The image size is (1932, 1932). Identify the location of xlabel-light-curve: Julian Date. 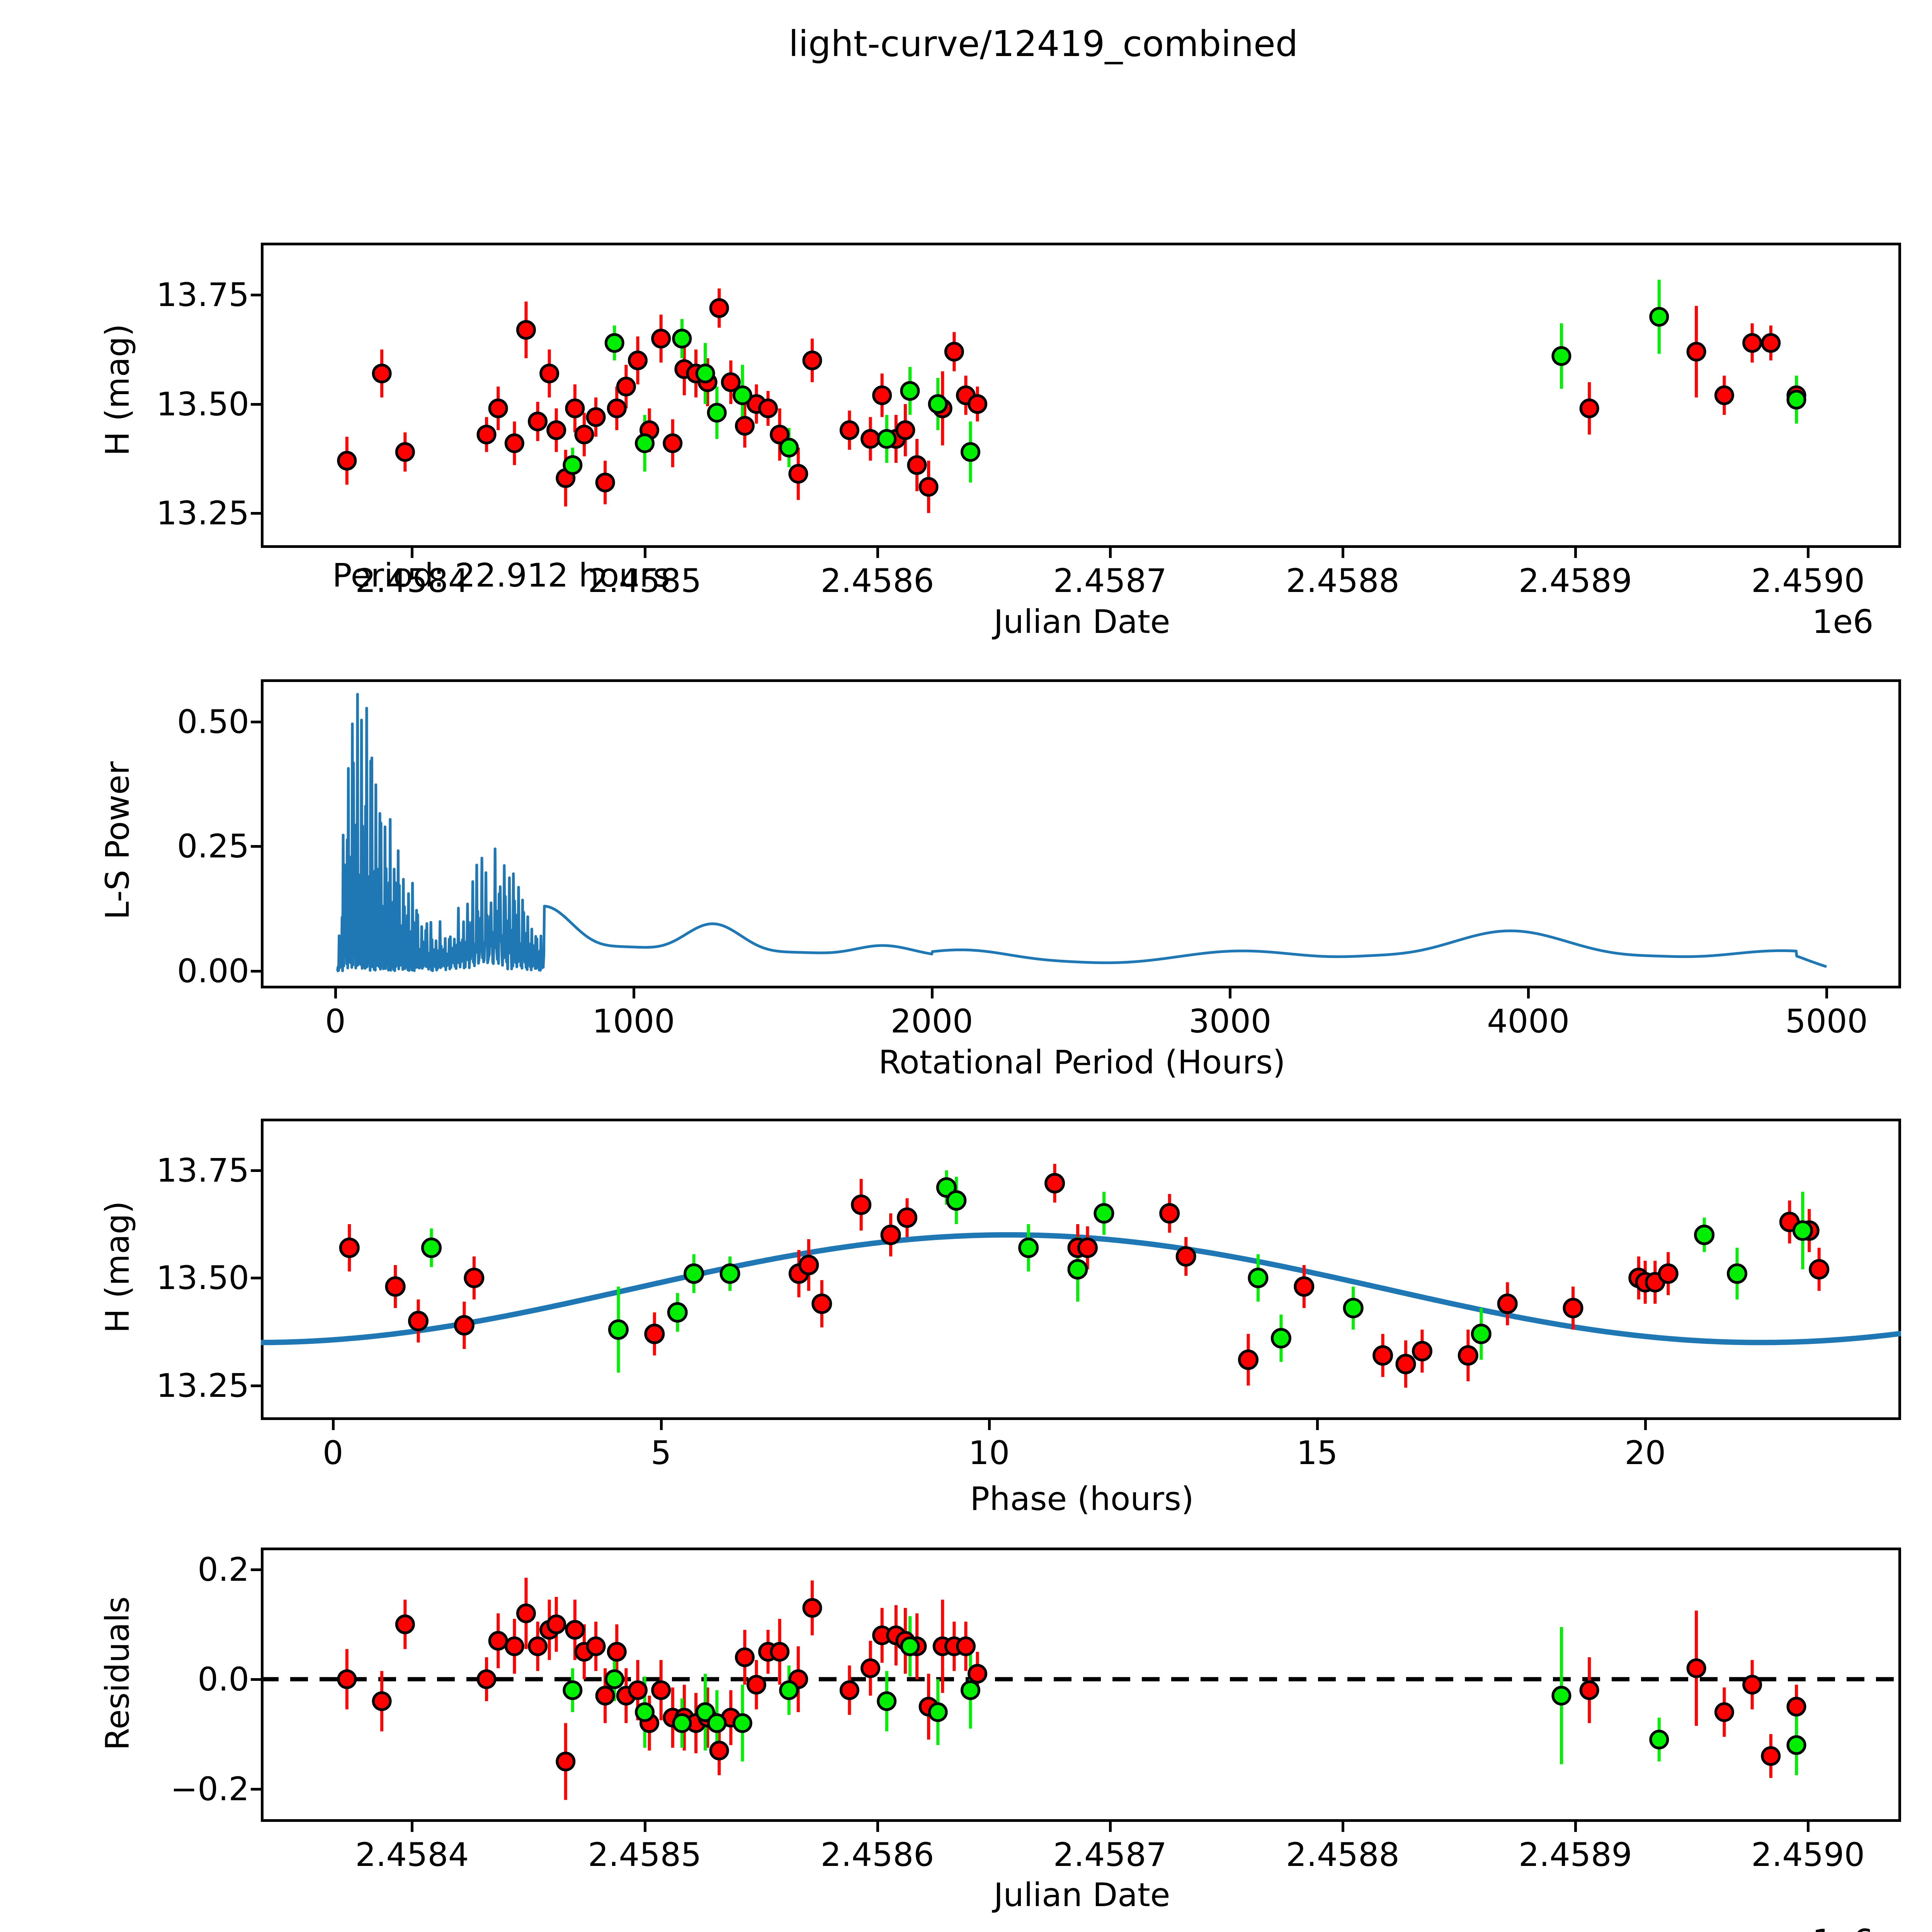
(1081, 622).